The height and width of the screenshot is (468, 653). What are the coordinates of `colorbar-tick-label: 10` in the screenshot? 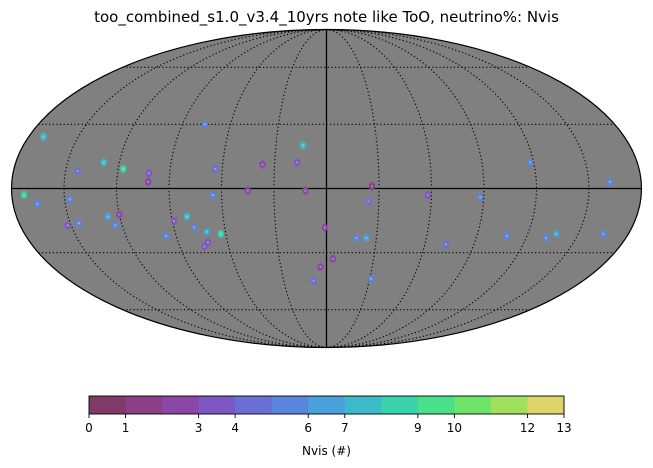 It's located at (454, 428).